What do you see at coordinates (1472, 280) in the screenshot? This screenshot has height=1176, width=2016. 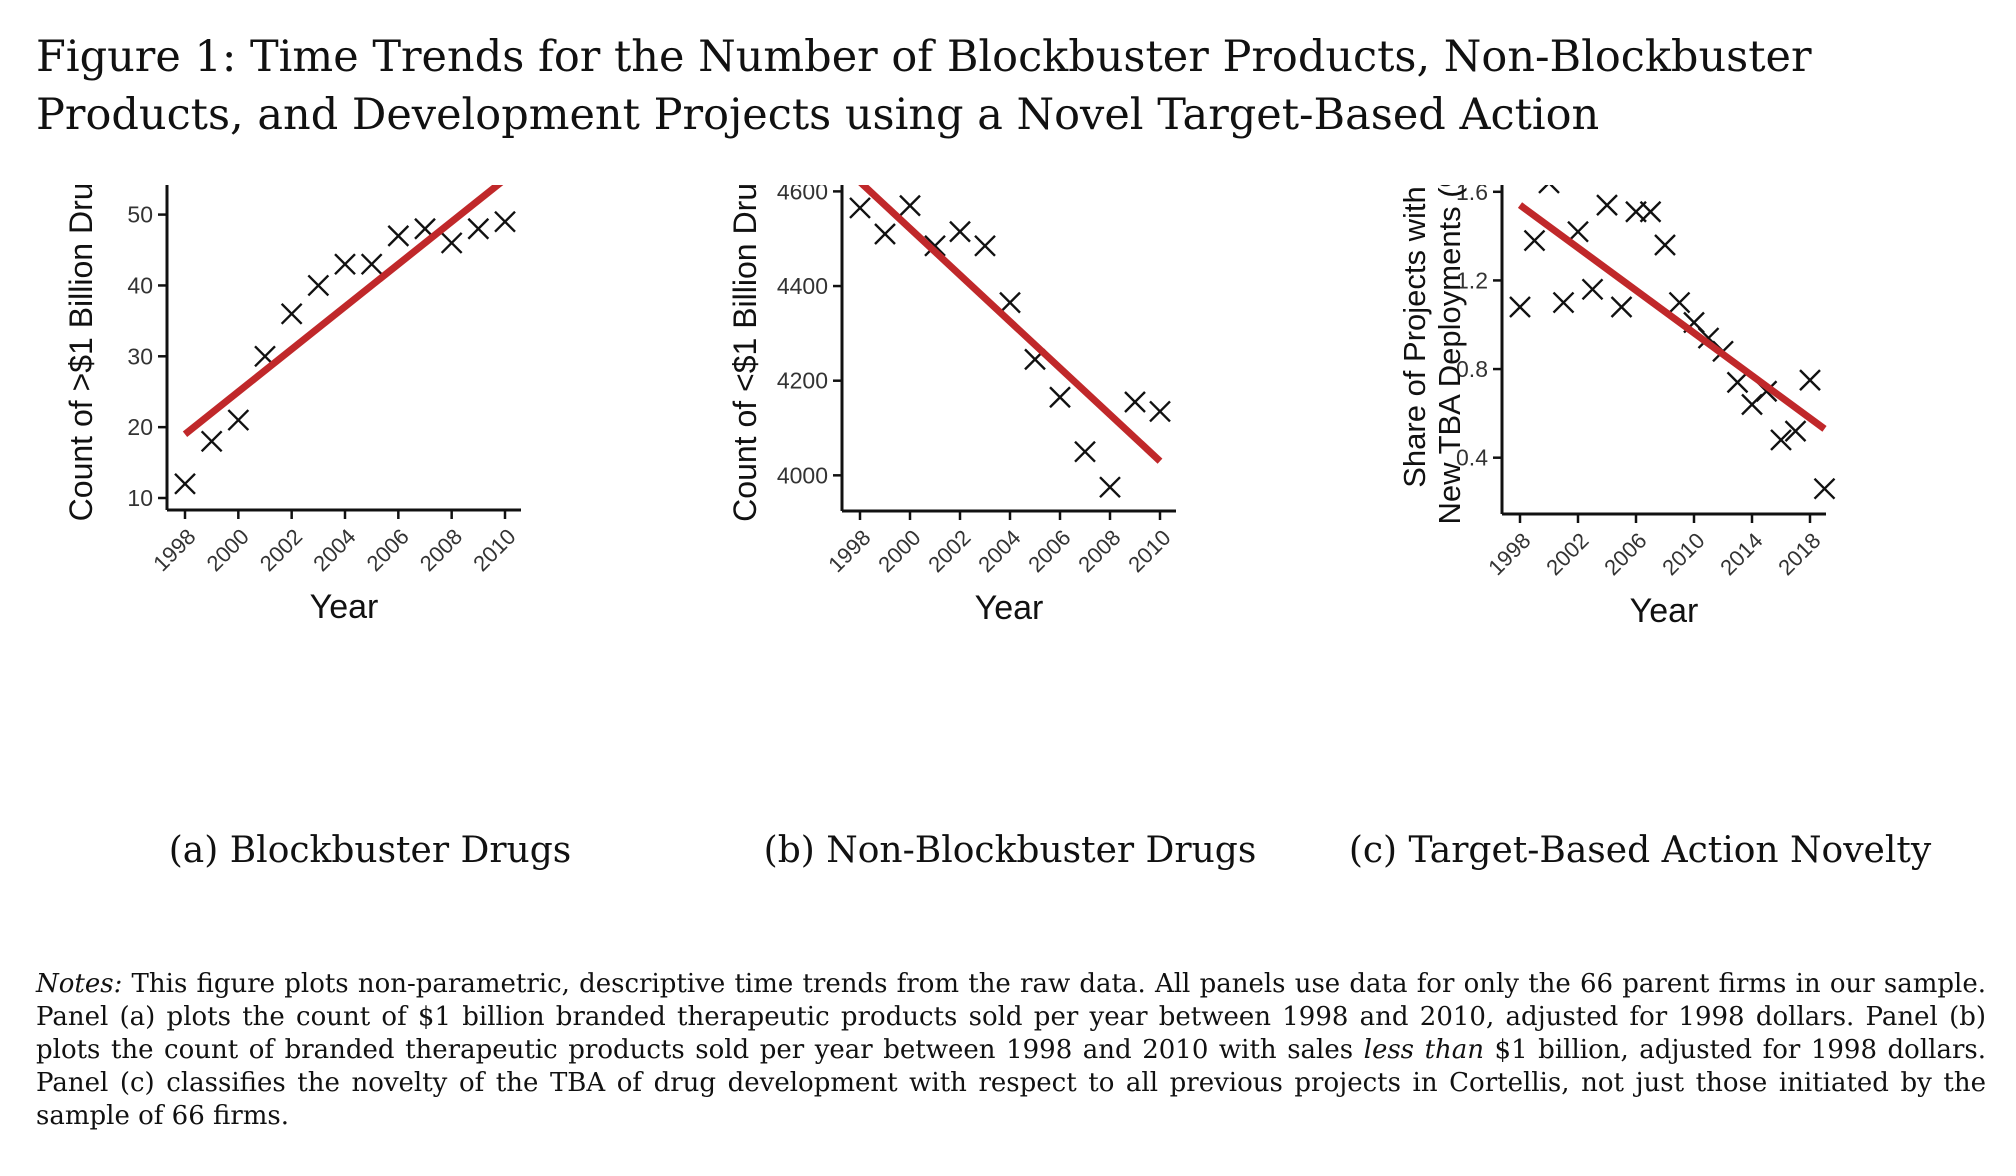 I see `y-tick-label: 1.2` at bounding box center [1472, 280].